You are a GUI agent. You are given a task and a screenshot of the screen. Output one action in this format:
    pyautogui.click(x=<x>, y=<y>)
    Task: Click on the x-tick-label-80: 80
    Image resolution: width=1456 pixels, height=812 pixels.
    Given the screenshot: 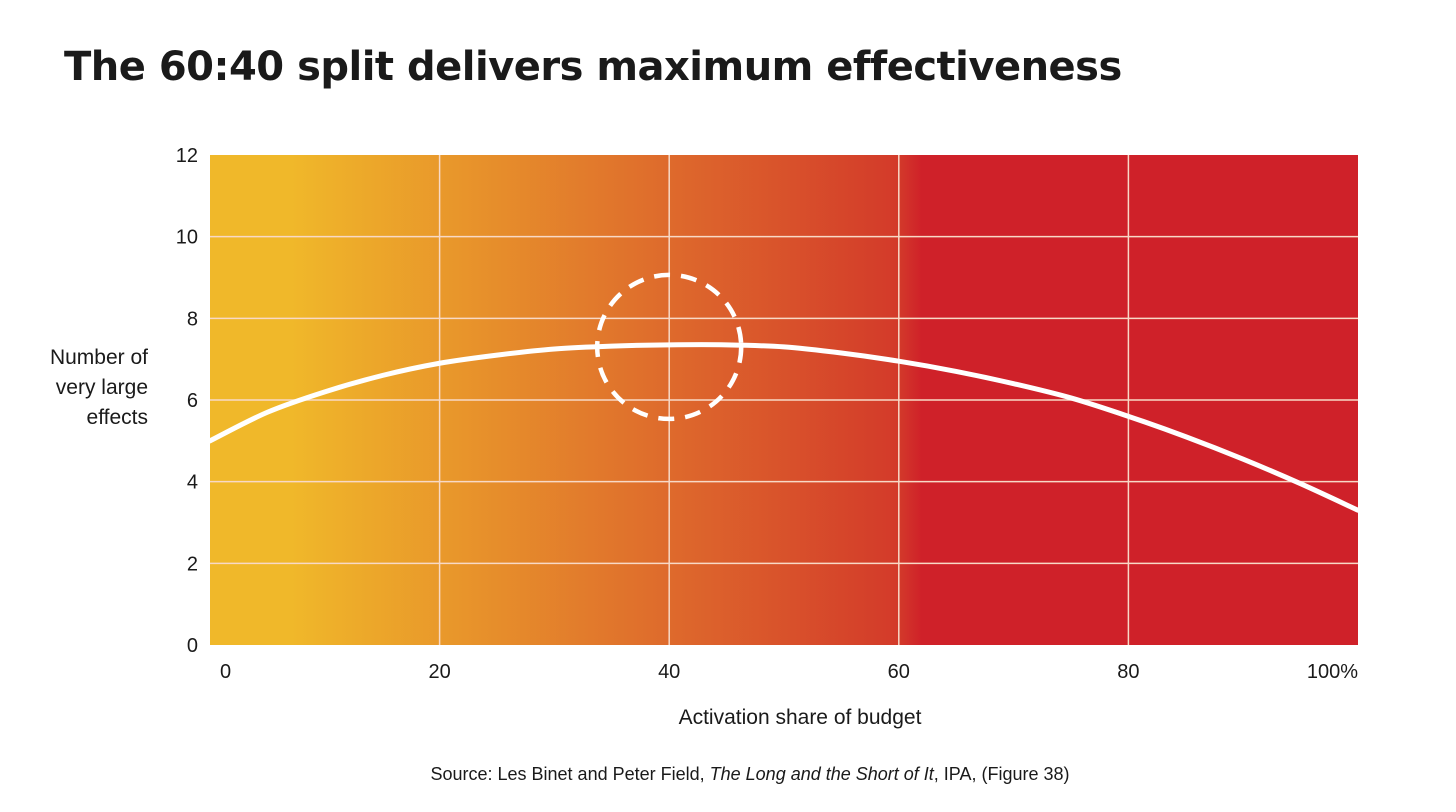 What is the action you would take?
    pyautogui.click(x=1128, y=672)
    